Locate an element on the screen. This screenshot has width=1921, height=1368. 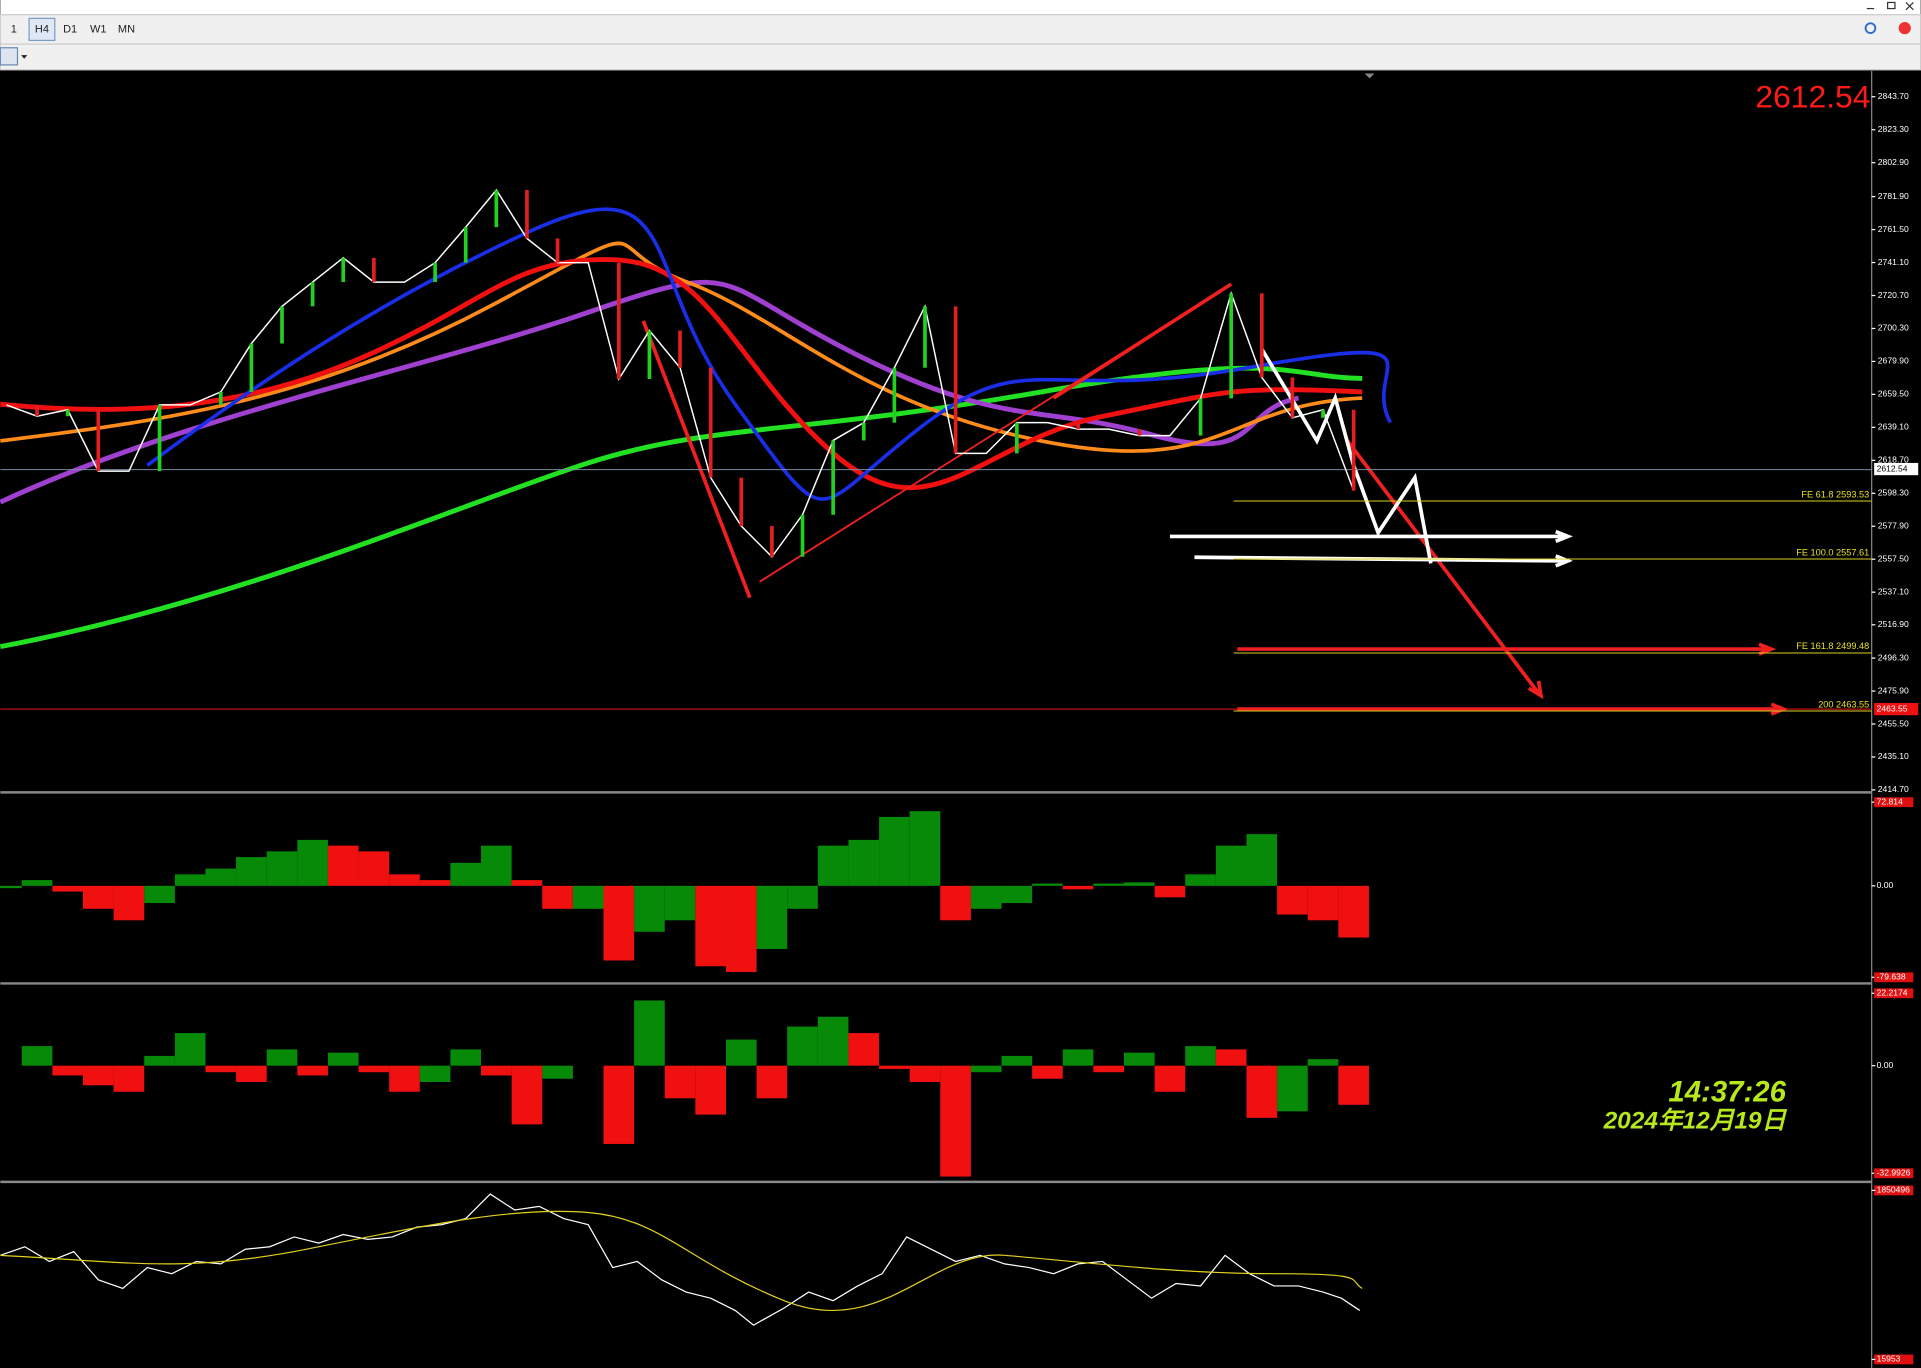
fib-label: FE 61.8 2593.53 is located at coordinates (1835, 494).